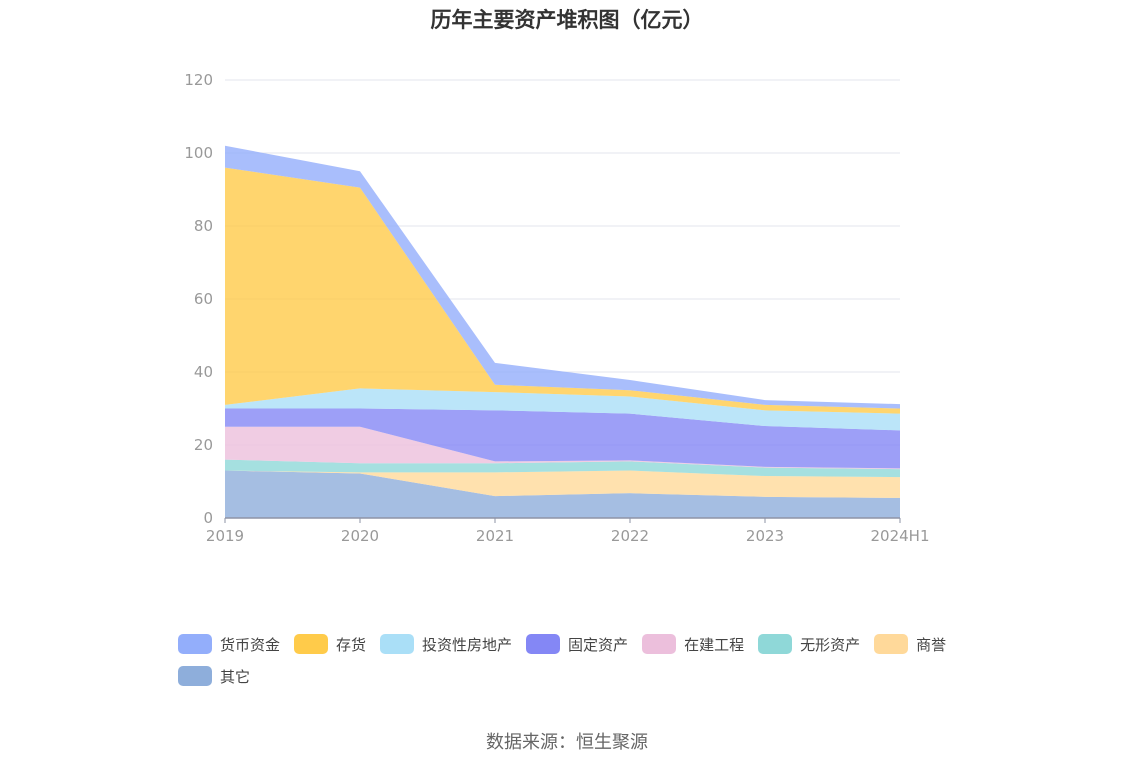 The width and height of the screenshot is (1134, 766). What do you see at coordinates (330, 644) in the screenshot?
I see `legend-item: 存货` at bounding box center [330, 644].